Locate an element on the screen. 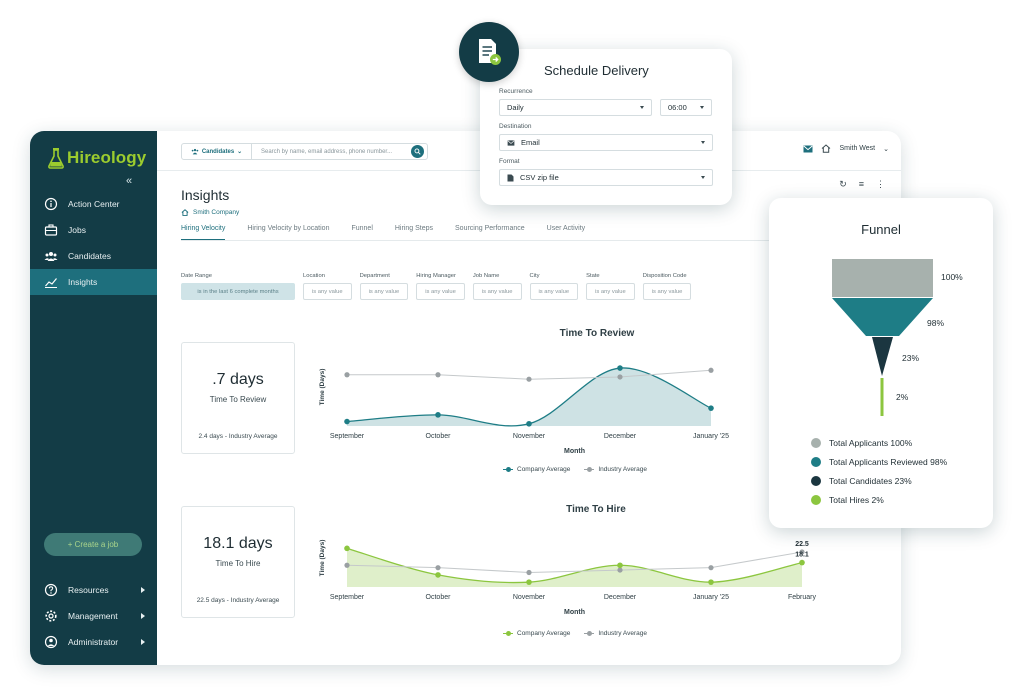 Image resolution: width=1024 pixels, height=690 pixels. mail-icon is located at coordinates (808, 149).